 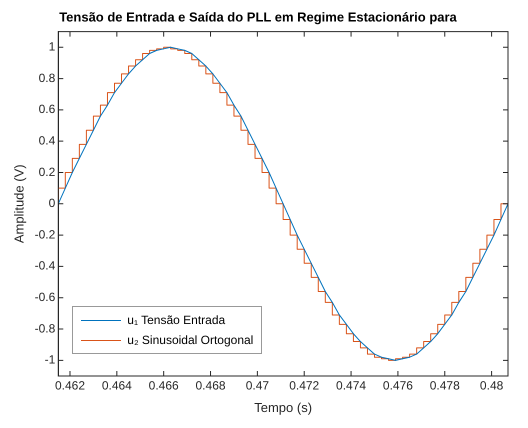 I want to click on legend-label: u₂ Sinusoidal Ortogonal, so click(x=190, y=340).